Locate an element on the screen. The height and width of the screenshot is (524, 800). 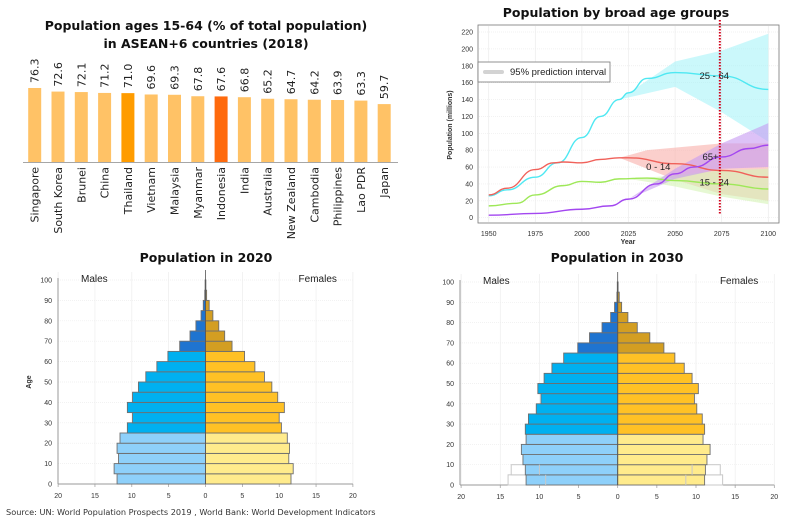
line-chart-xlabel: Year is located at coordinates (628, 242).